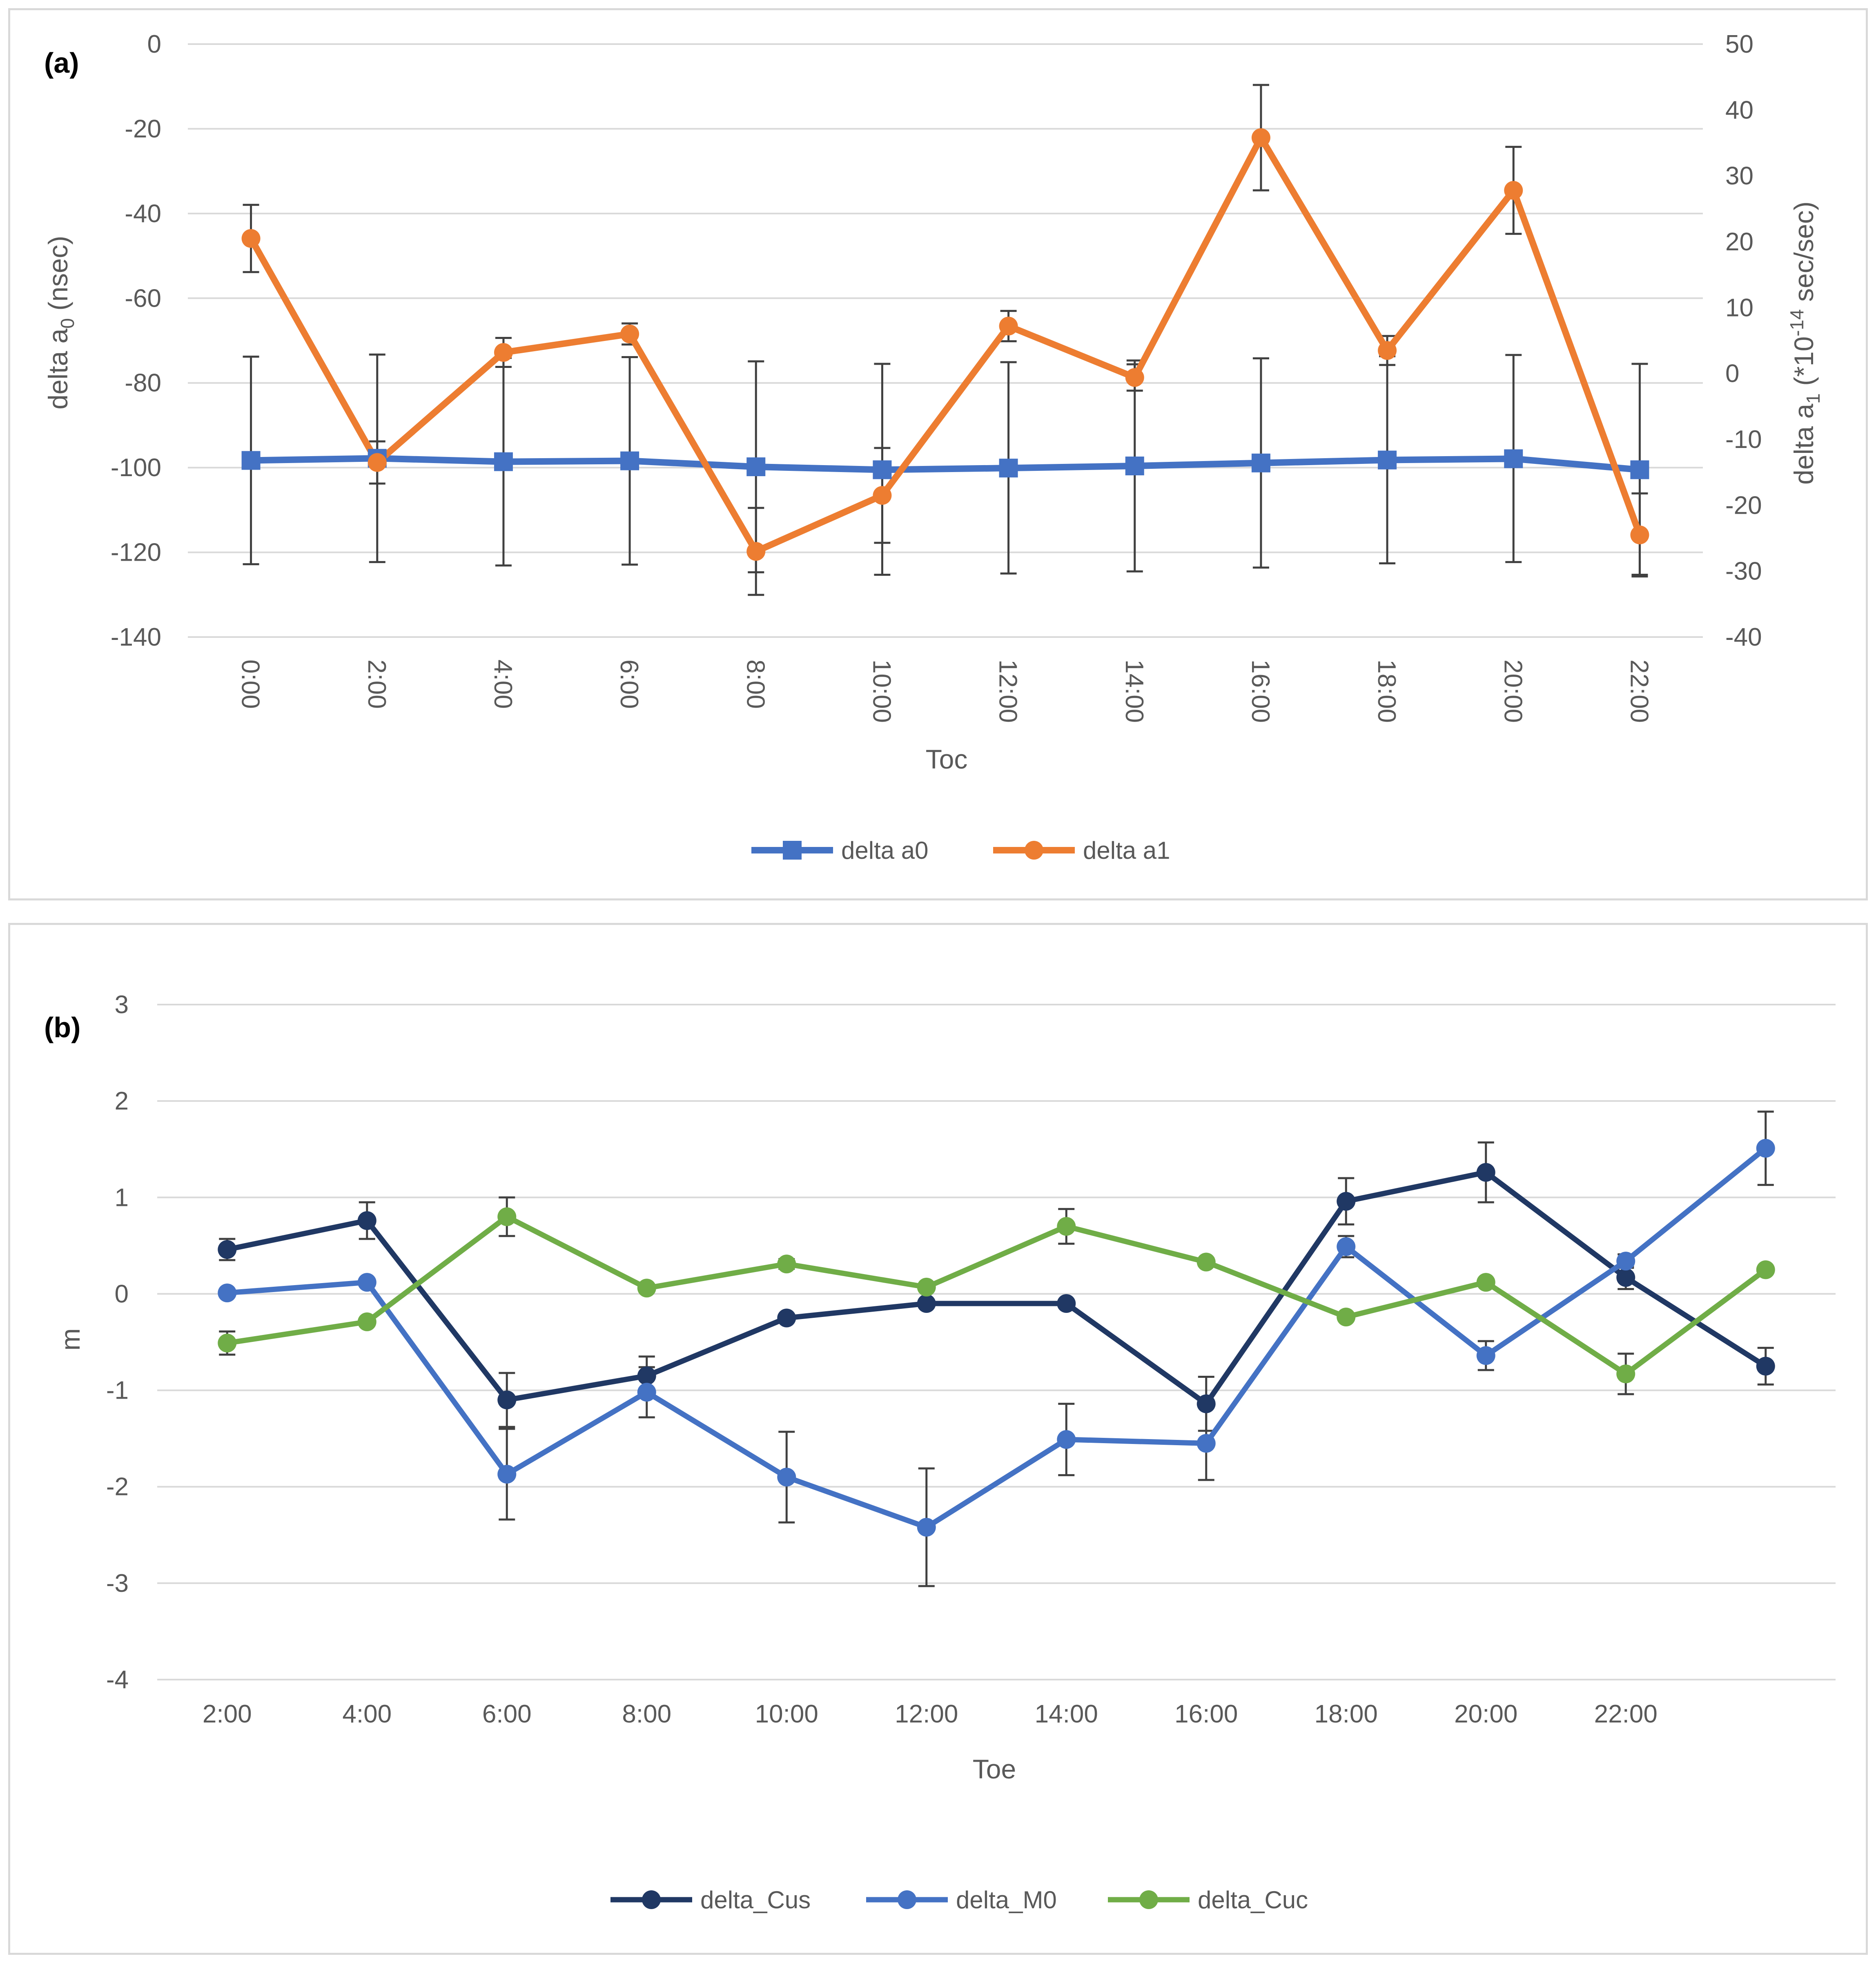  Describe the element at coordinates (907, 1899) in the screenshot. I see `legend-marker-delta-m0` at that location.